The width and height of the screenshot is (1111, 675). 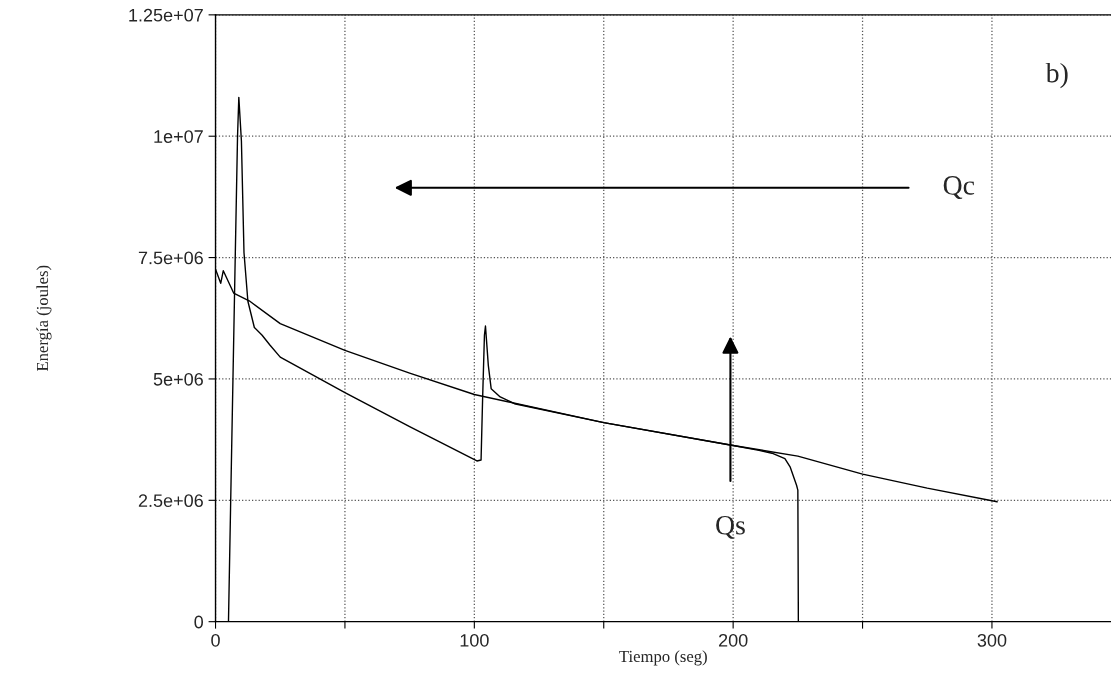 I want to click on y-tick-label: 5e+06, so click(x=178, y=379).